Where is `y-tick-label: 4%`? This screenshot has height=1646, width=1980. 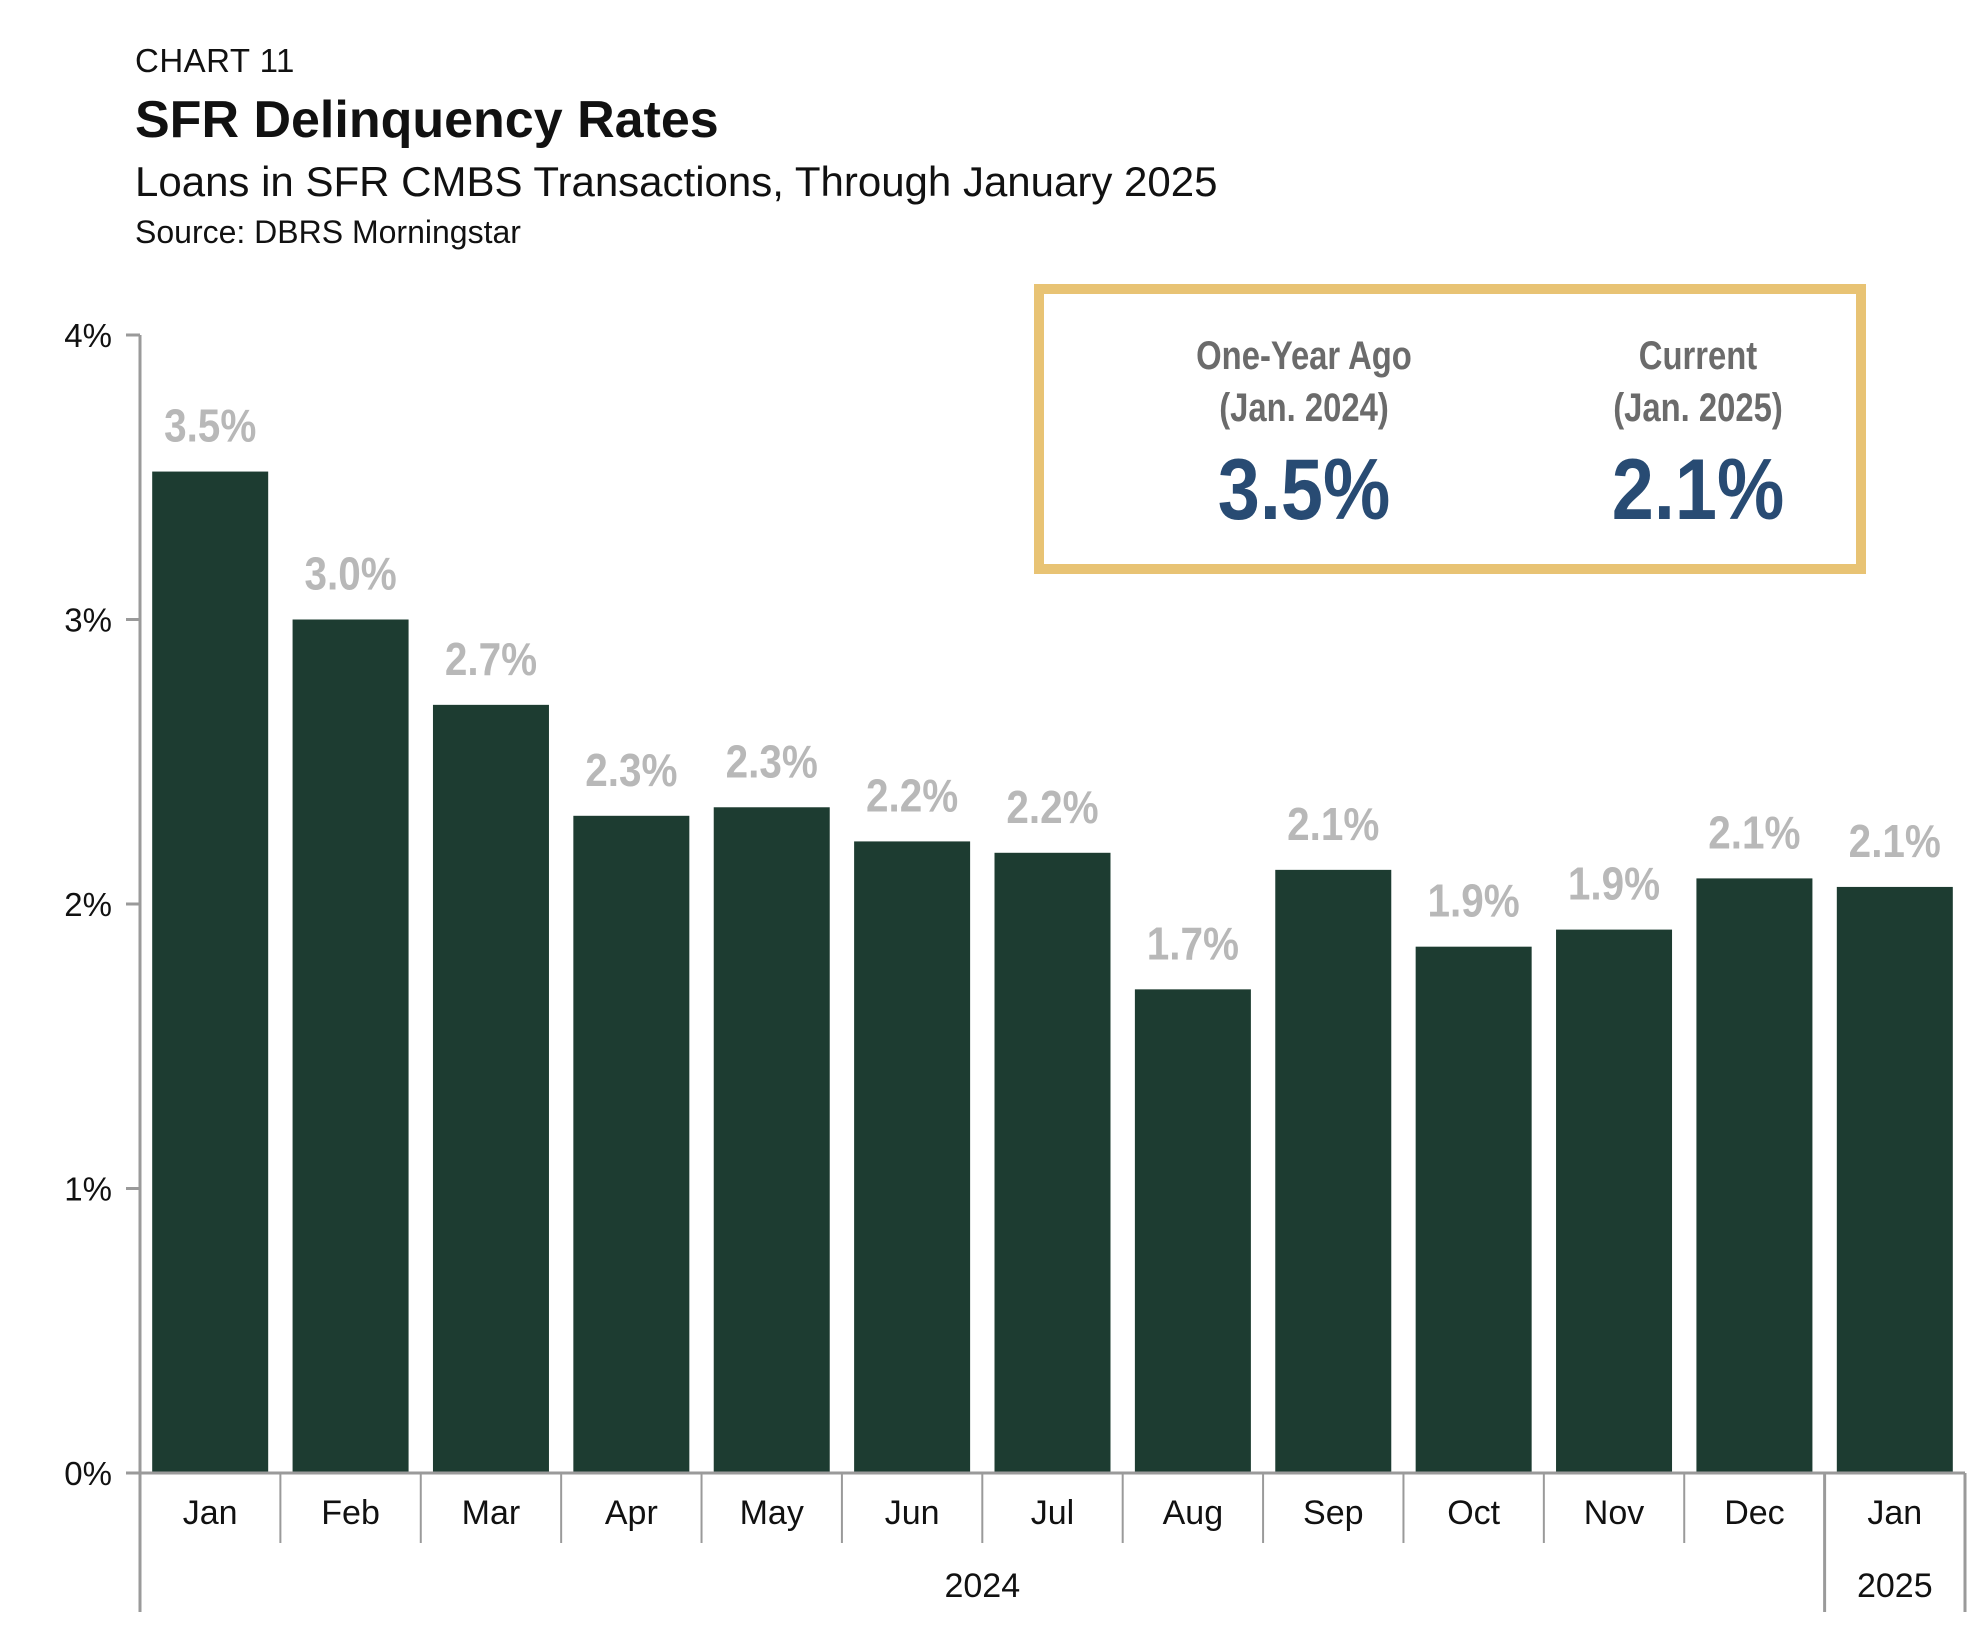
y-tick-label: 4% is located at coordinates (88, 335).